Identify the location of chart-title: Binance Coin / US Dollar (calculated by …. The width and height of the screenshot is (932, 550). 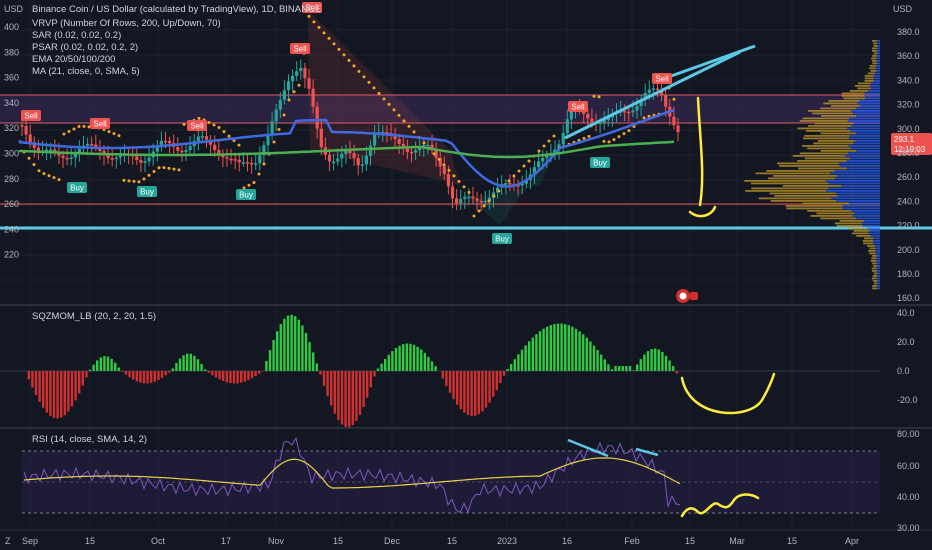
(176, 9).